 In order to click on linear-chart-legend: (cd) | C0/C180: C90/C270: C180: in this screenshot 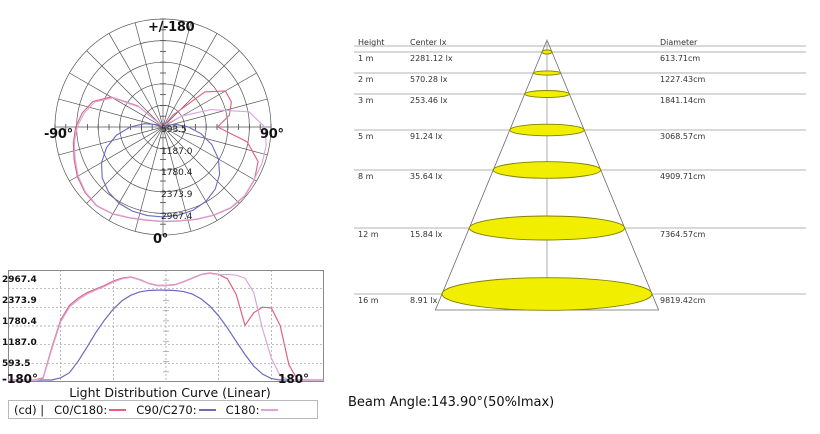, I will do `click(163, 409)`.